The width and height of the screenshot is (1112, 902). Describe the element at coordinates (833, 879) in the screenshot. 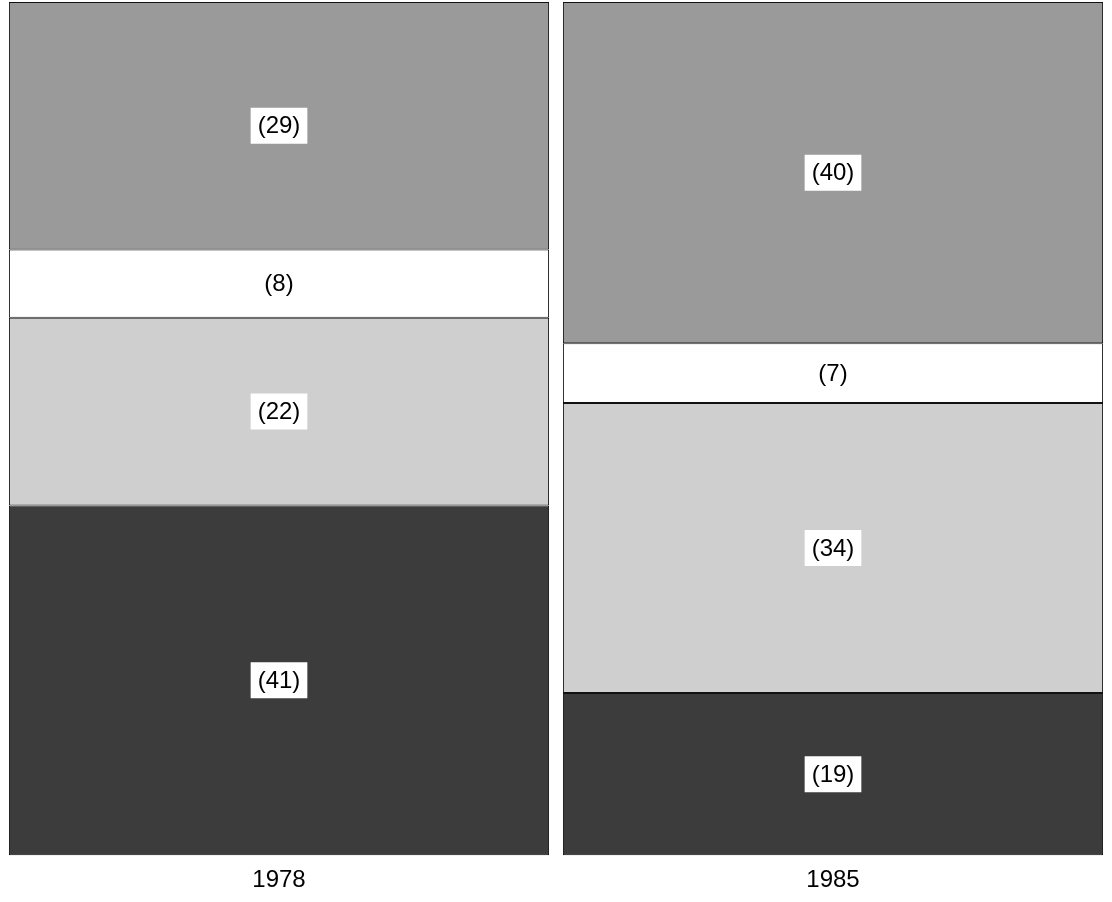

I see `x-tick-label: 1985` at that location.